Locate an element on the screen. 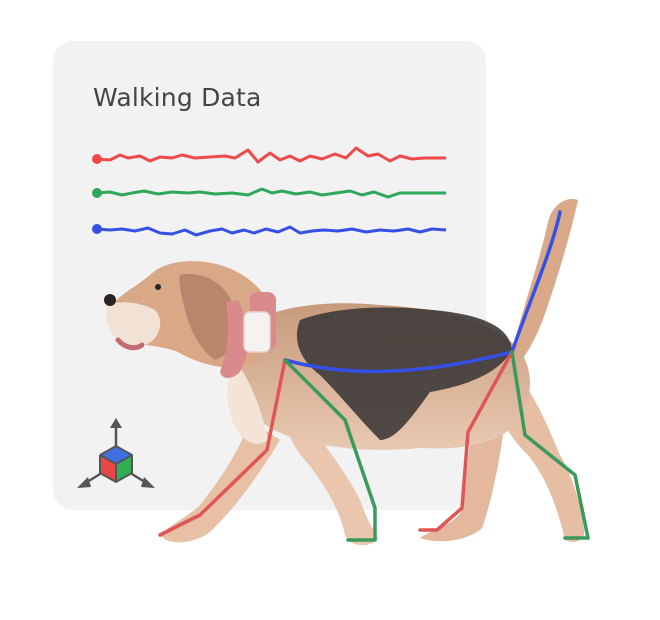 The image size is (660, 620). dog-ear is located at coordinates (208, 317).